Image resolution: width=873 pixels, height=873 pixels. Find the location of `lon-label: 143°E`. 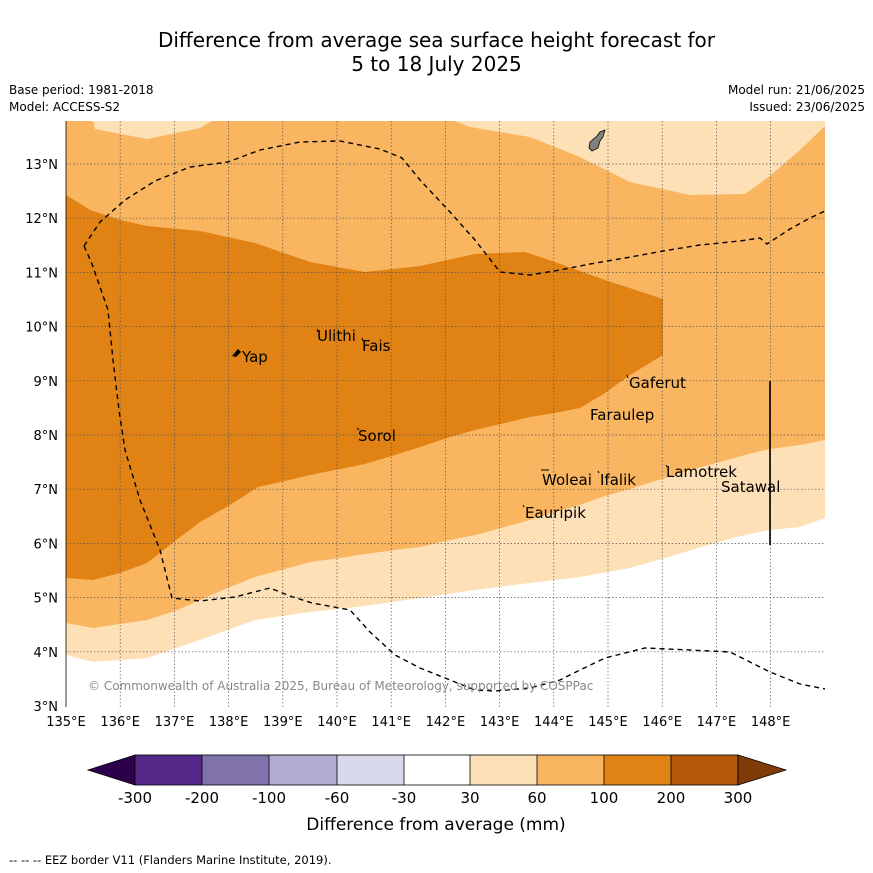

lon-label: 143°E is located at coordinates (500, 722).